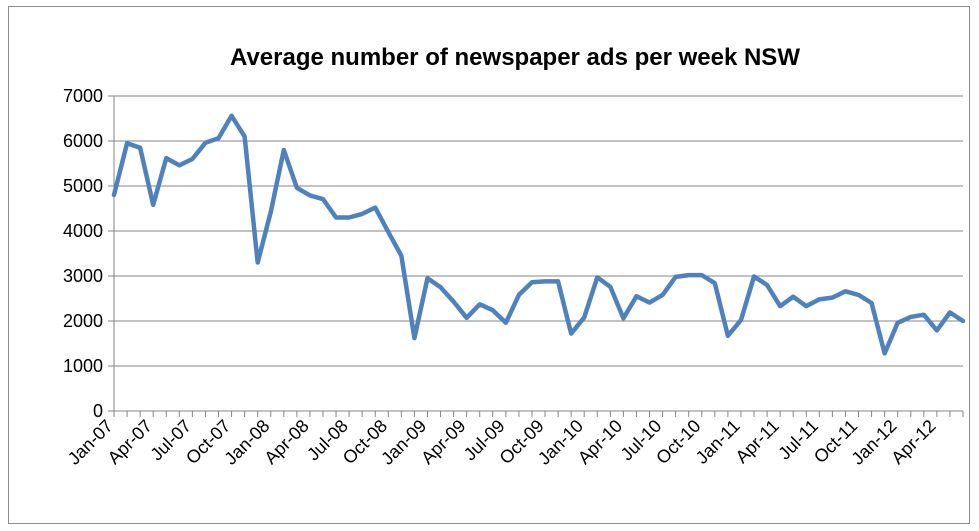  Describe the element at coordinates (83, 276) in the screenshot. I see `y-tick-label: 3000` at that location.